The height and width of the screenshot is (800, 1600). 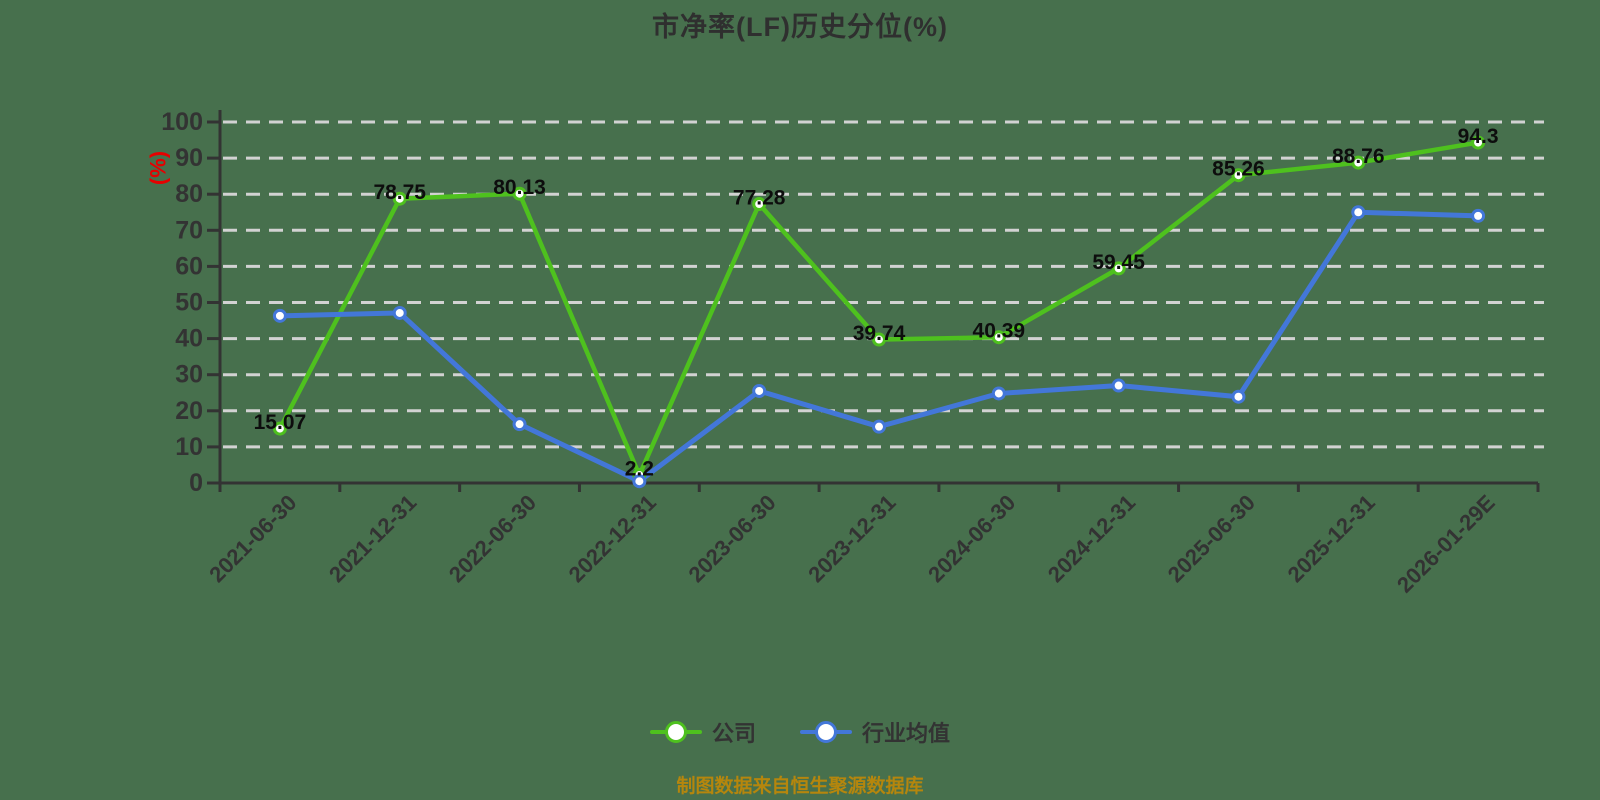 I want to click on data-source-note: 制图数据来自恒生聚源数据库, so click(x=800, y=786).